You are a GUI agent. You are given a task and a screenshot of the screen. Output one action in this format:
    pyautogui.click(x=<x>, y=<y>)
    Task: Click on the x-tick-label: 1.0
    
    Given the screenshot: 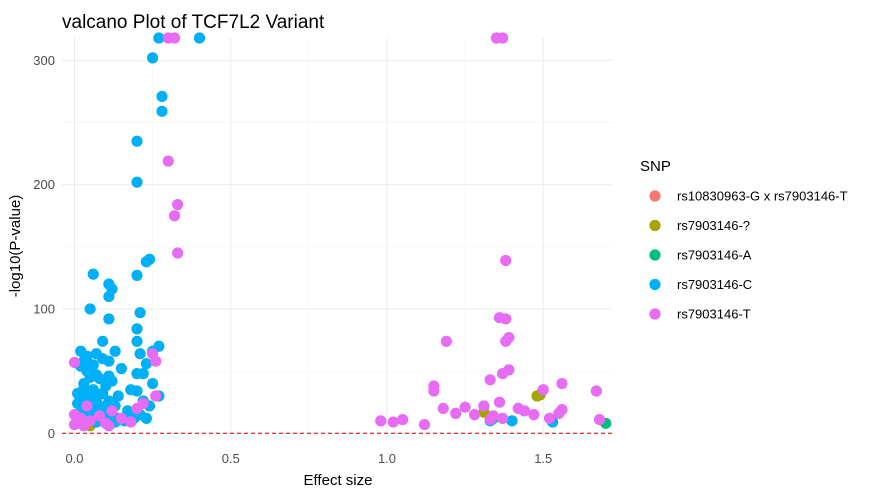 What is the action you would take?
    pyautogui.click(x=387, y=458)
    